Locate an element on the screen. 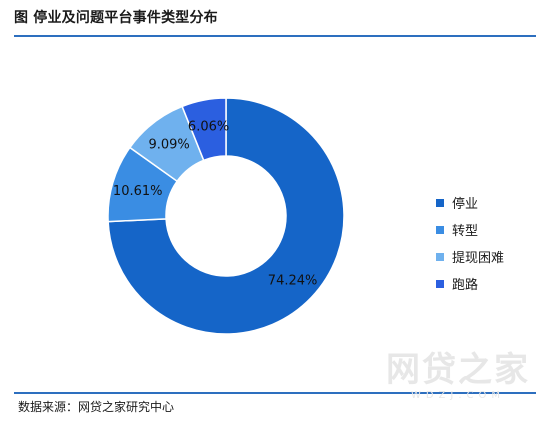 The image size is (550, 422). chart-legend: 停业转型提现困难跑路 is located at coordinates (470, 243).